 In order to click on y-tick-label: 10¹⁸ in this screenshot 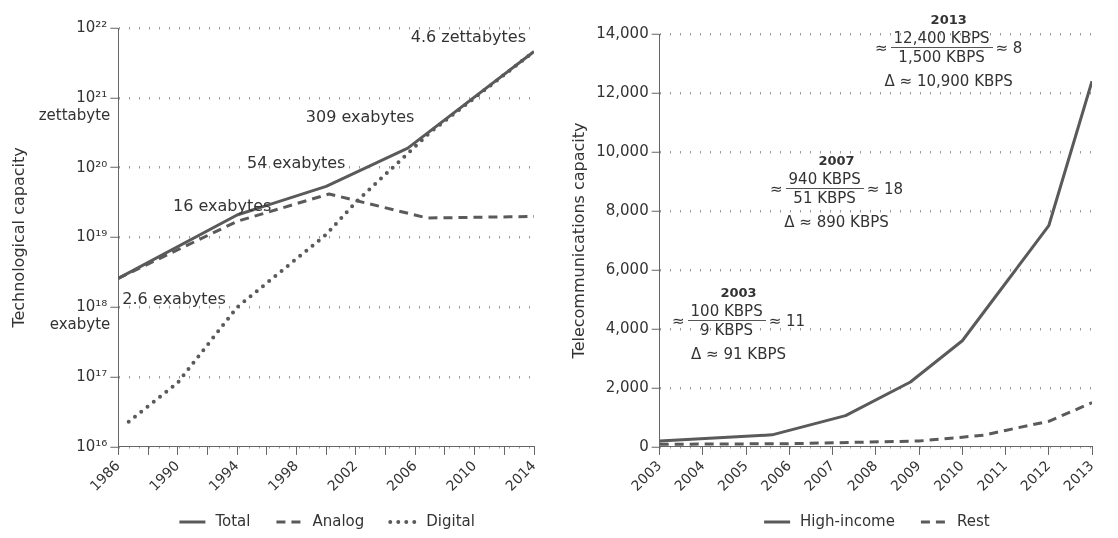, I will do `click(92, 306)`.